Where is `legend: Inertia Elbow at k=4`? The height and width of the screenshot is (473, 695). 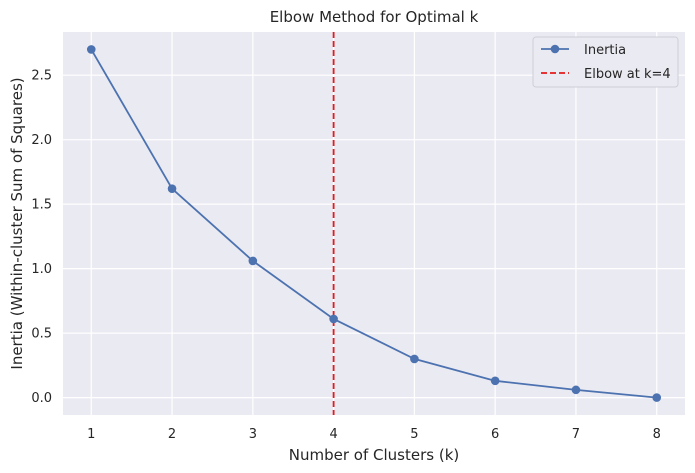
legend: Inertia Elbow at k=4 is located at coordinates (605, 62).